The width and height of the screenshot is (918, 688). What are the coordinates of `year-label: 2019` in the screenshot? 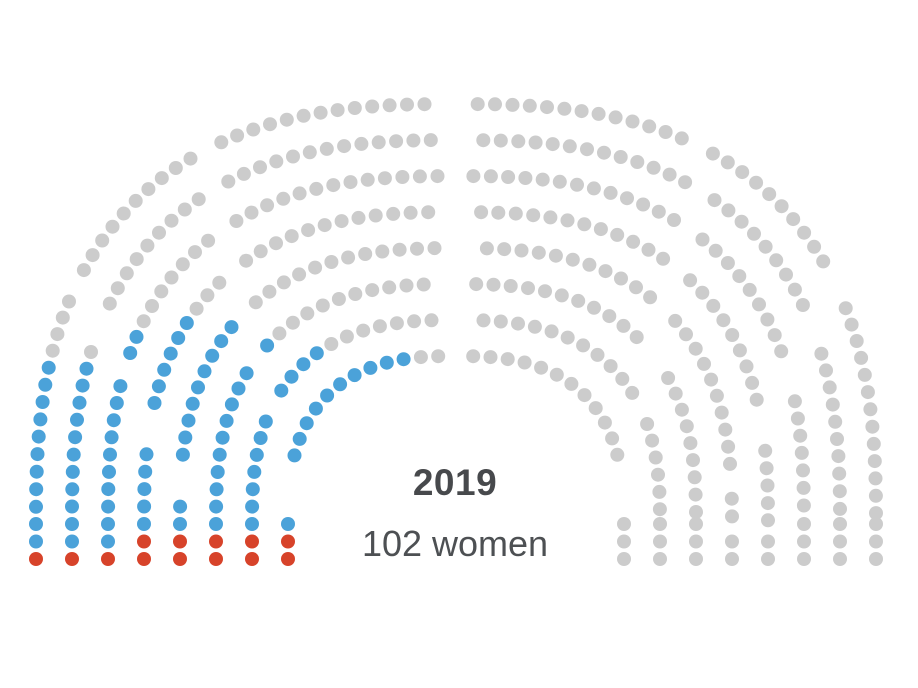 It's located at (455, 482).